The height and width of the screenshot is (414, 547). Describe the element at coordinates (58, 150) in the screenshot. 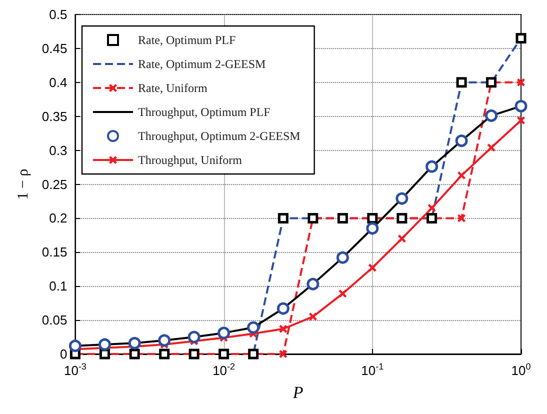

I see `y-tick-label: 0.3` at that location.